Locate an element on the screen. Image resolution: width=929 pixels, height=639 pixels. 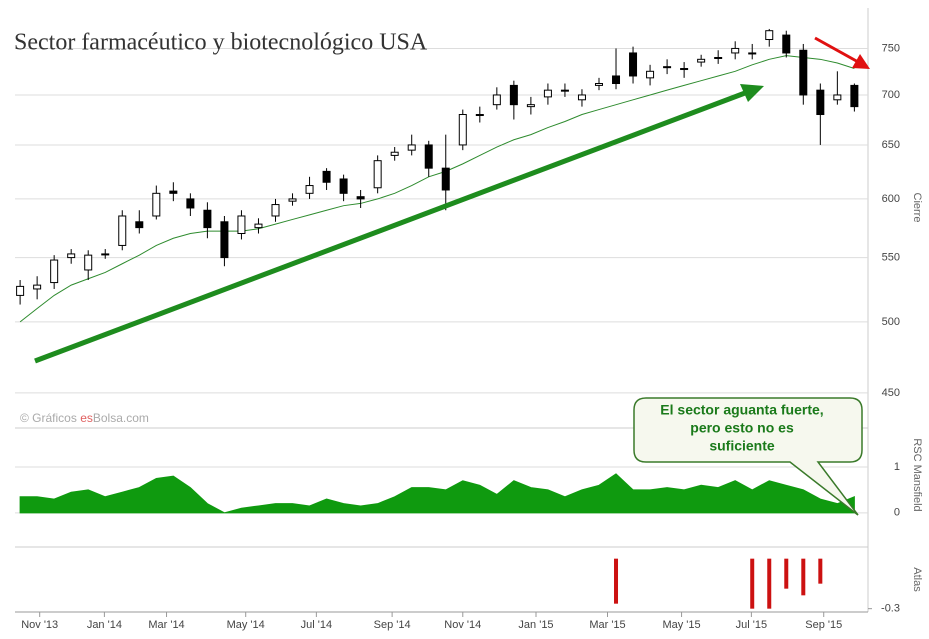
y-tick-label: 550 is located at coordinates (891, 257).